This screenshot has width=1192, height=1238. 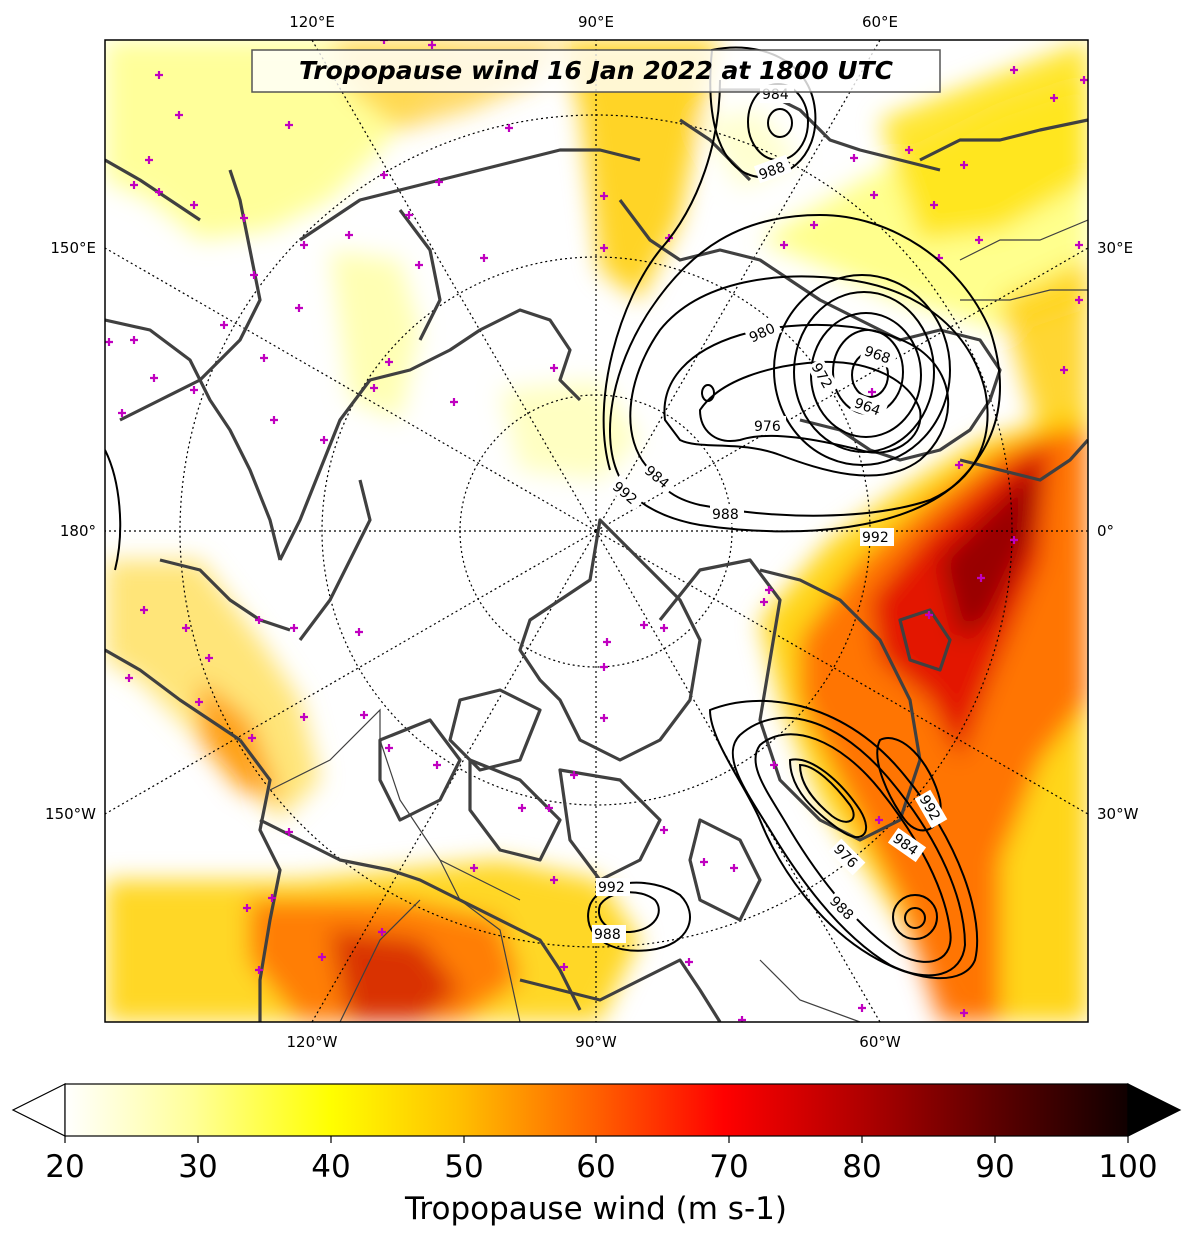 I want to click on colorbar-tick: 50, so click(x=463, y=1167).